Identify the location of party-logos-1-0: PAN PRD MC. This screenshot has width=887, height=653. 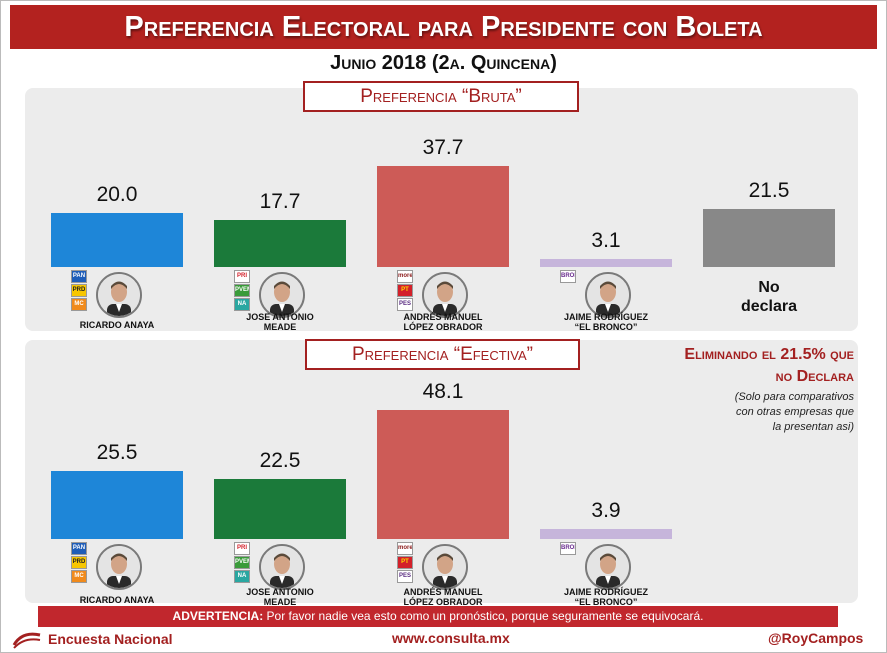
(81, 563).